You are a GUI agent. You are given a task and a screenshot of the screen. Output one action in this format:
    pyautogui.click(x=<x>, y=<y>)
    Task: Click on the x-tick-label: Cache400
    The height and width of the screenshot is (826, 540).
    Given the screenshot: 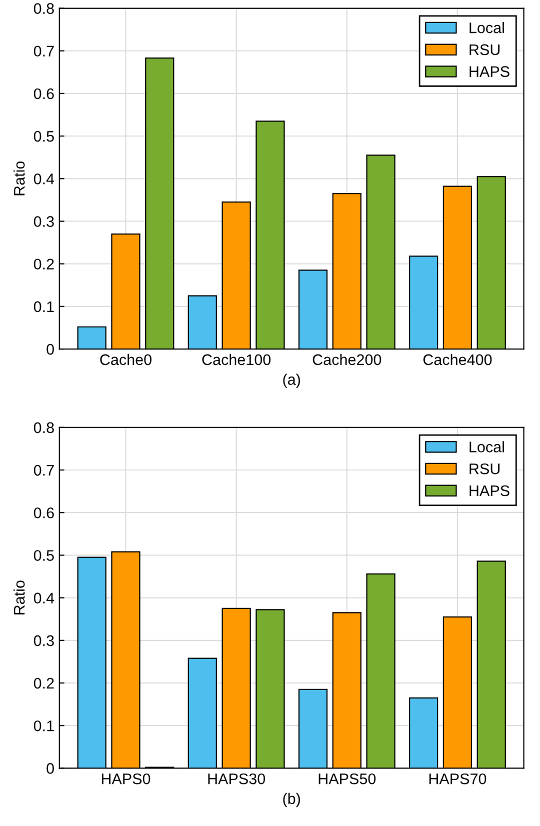 What is the action you would take?
    pyautogui.click(x=457, y=360)
    